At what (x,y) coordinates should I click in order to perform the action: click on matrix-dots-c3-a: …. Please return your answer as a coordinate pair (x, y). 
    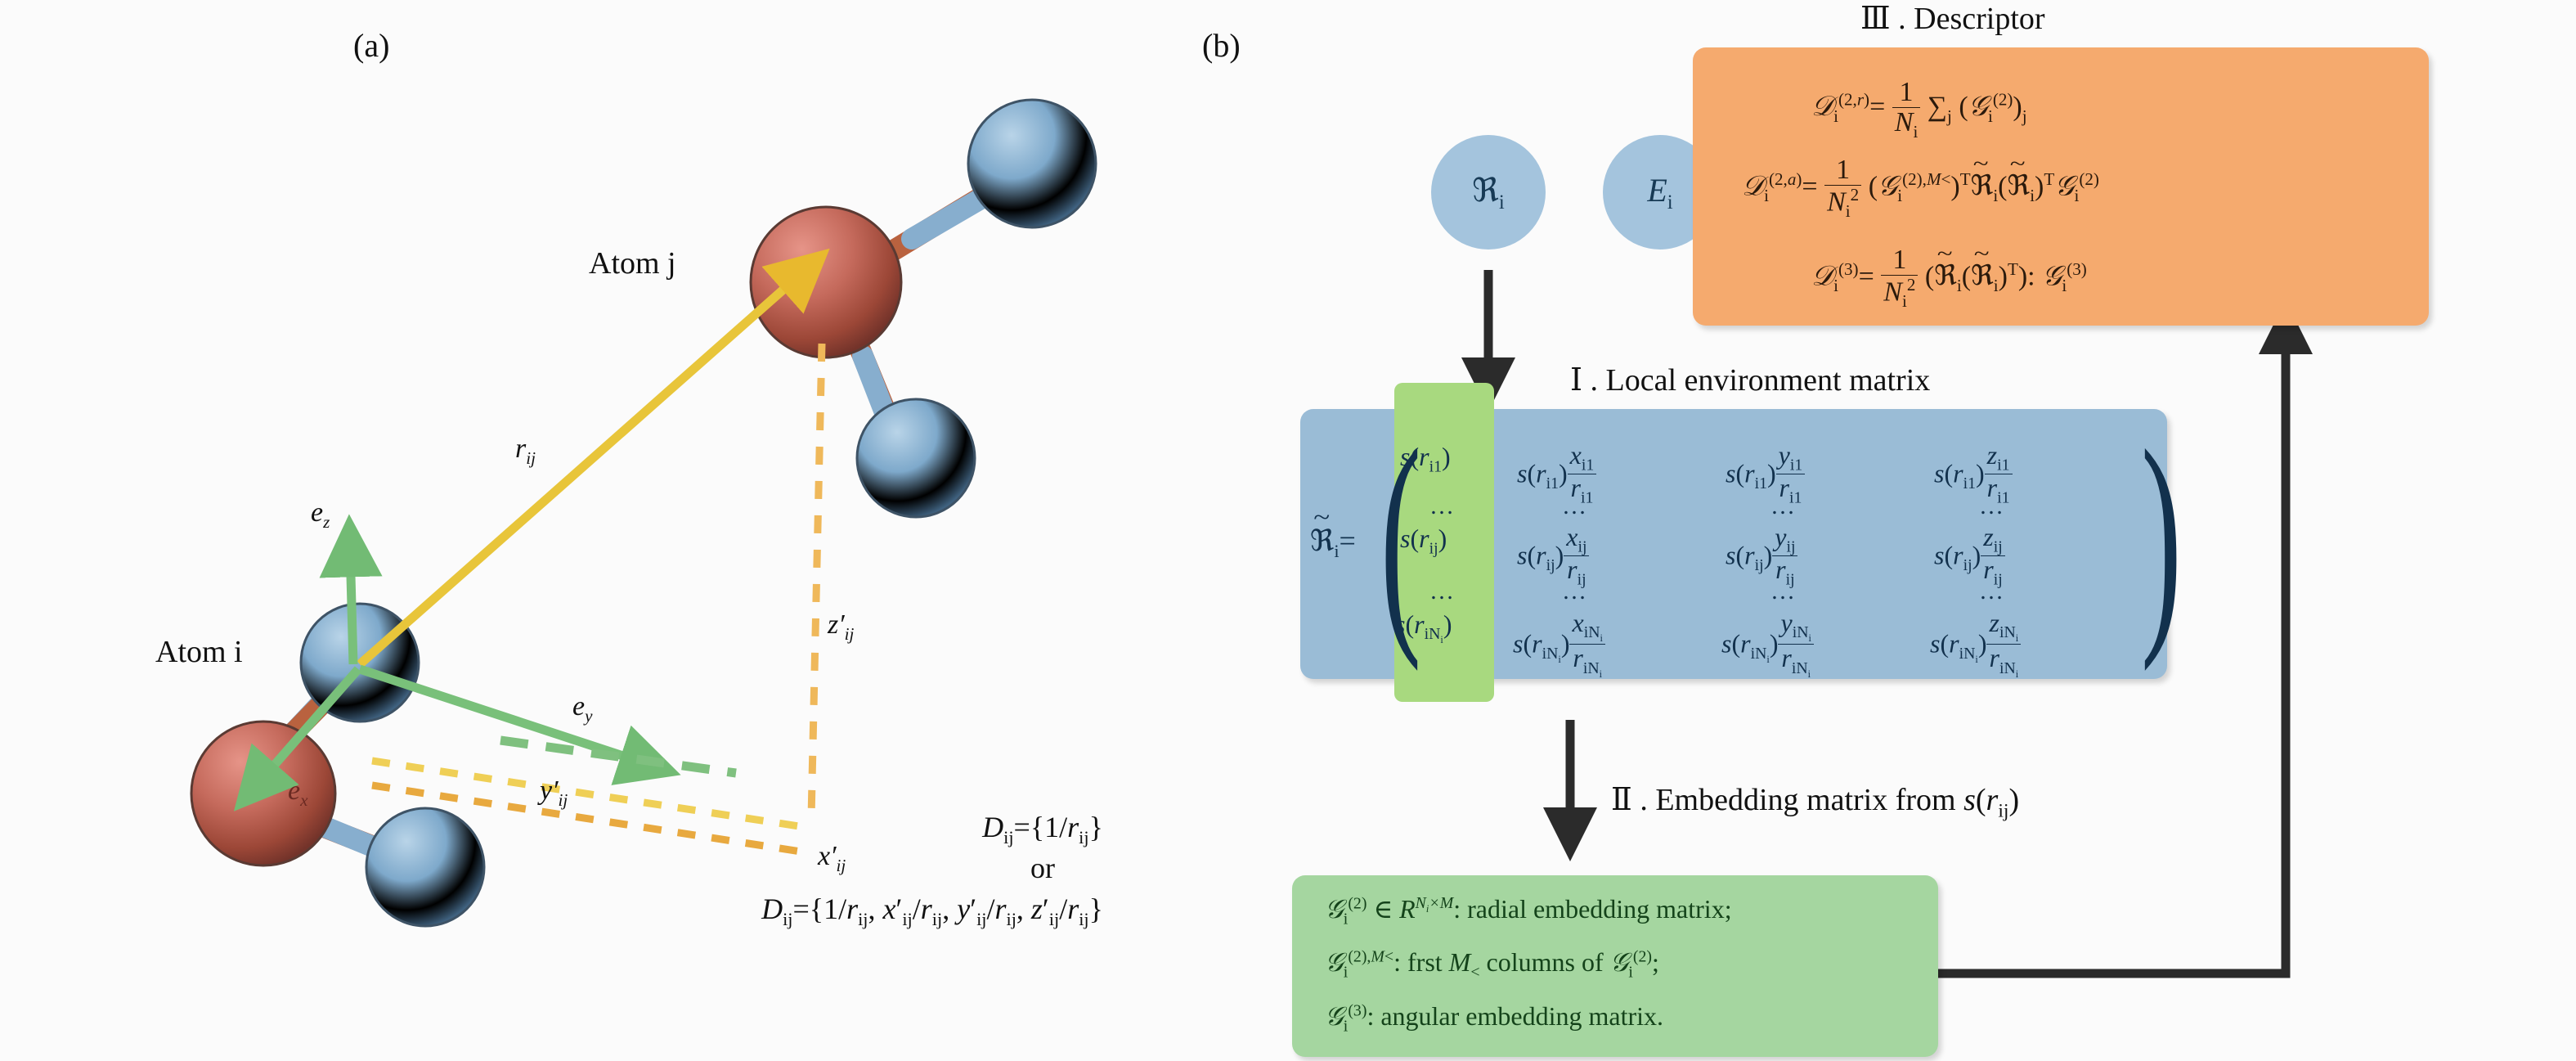
    Looking at the image, I should click on (1783, 506).